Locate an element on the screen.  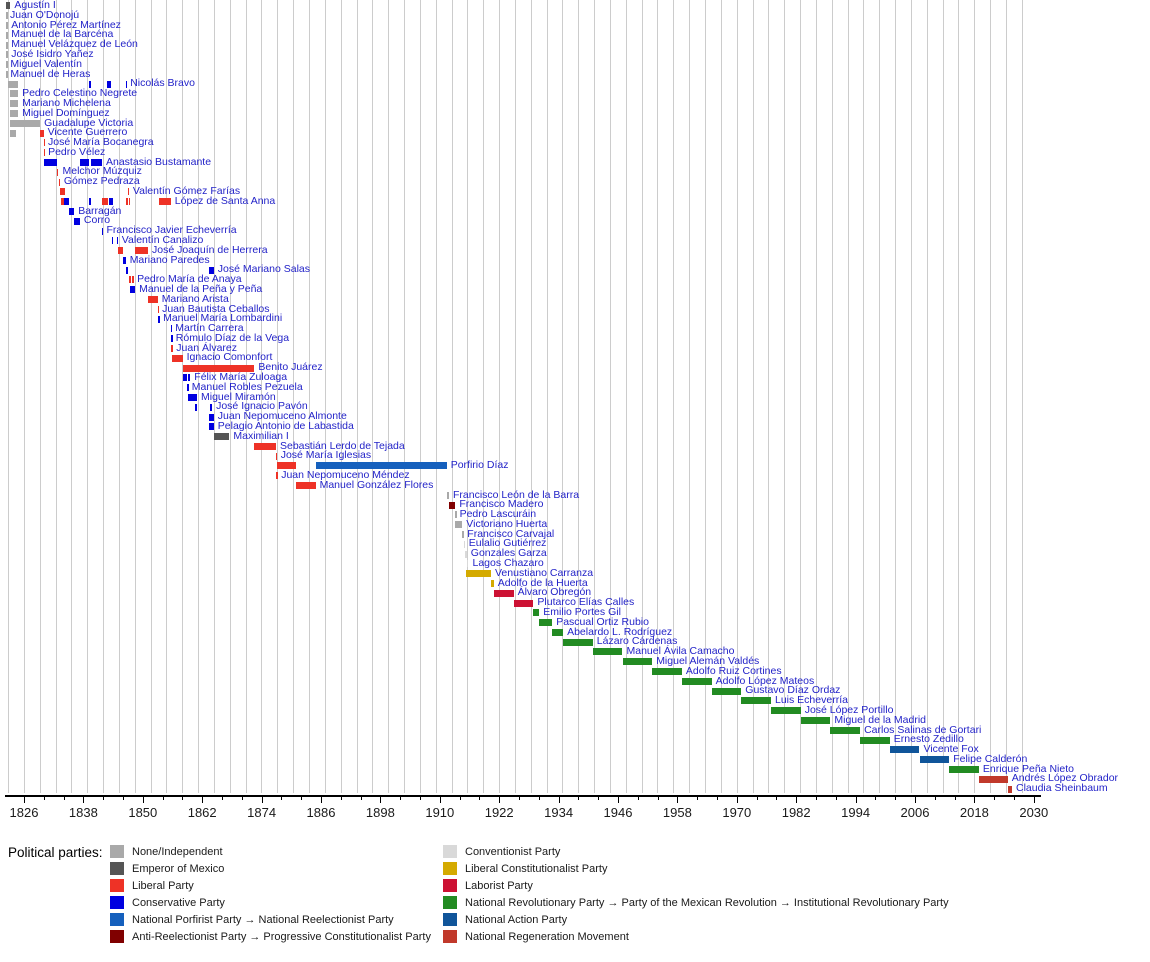
president-label: Lázaro Cárdenas is located at coordinates (637, 641).